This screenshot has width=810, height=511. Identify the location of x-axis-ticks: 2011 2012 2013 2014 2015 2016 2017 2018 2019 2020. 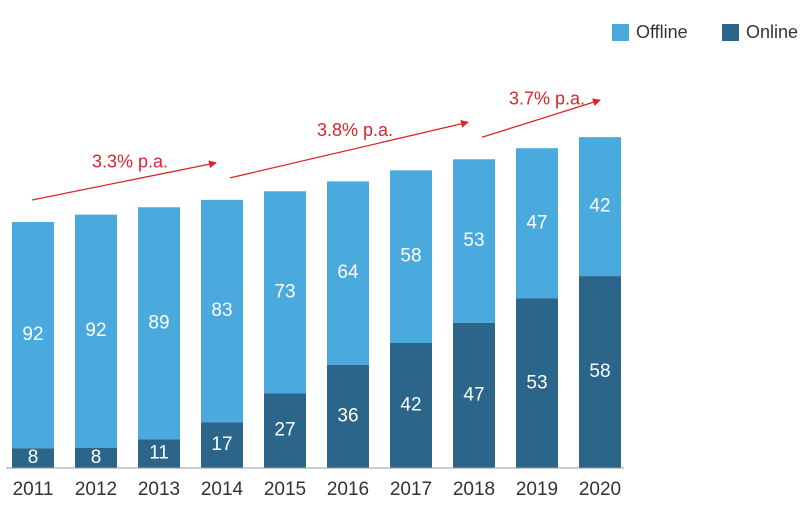
(317, 489).